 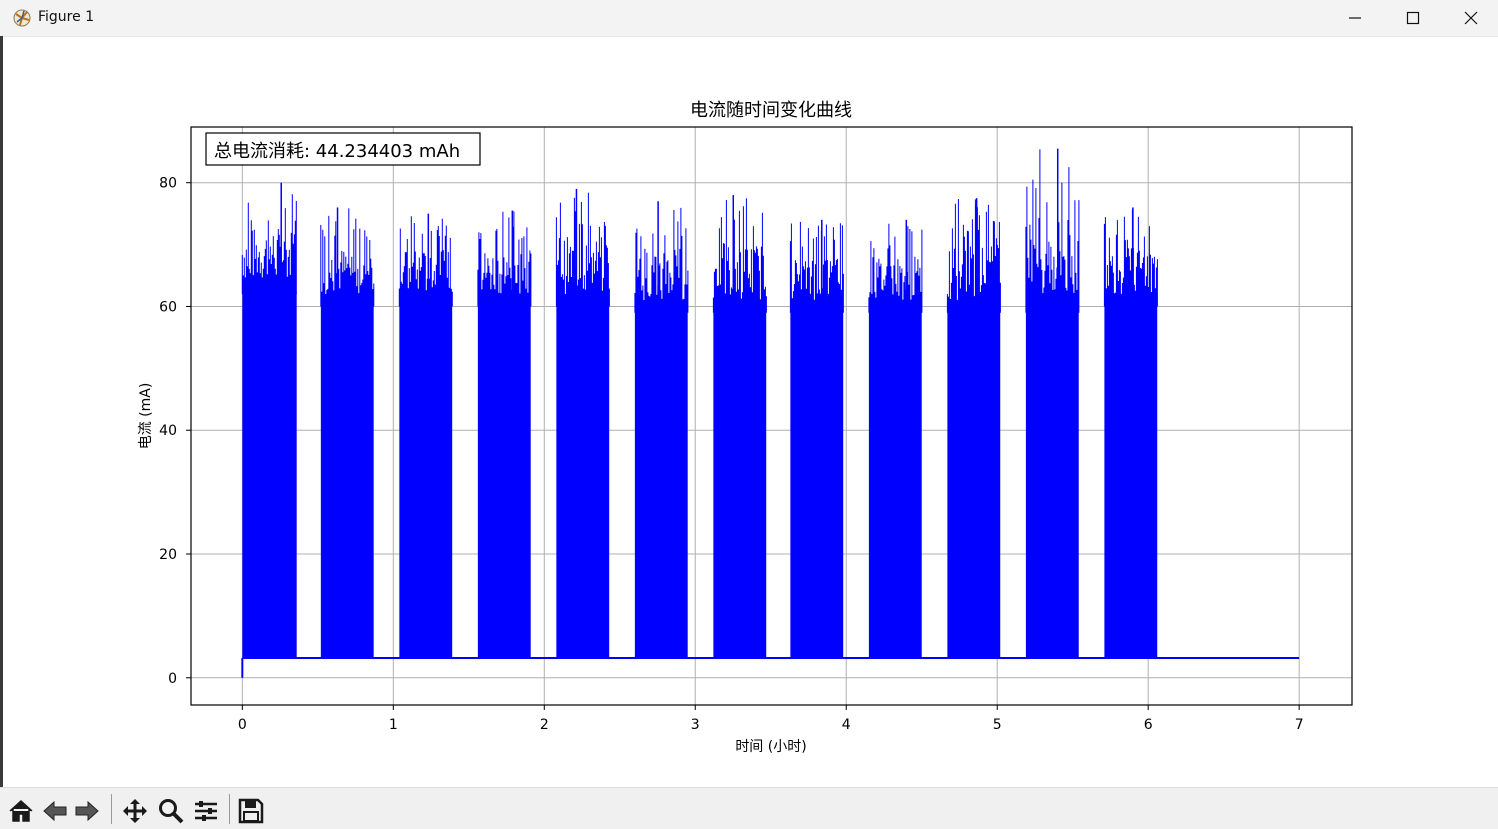 What do you see at coordinates (544, 725) in the screenshot?
I see `x-tick-label: 2` at bounding box center [544, 725].